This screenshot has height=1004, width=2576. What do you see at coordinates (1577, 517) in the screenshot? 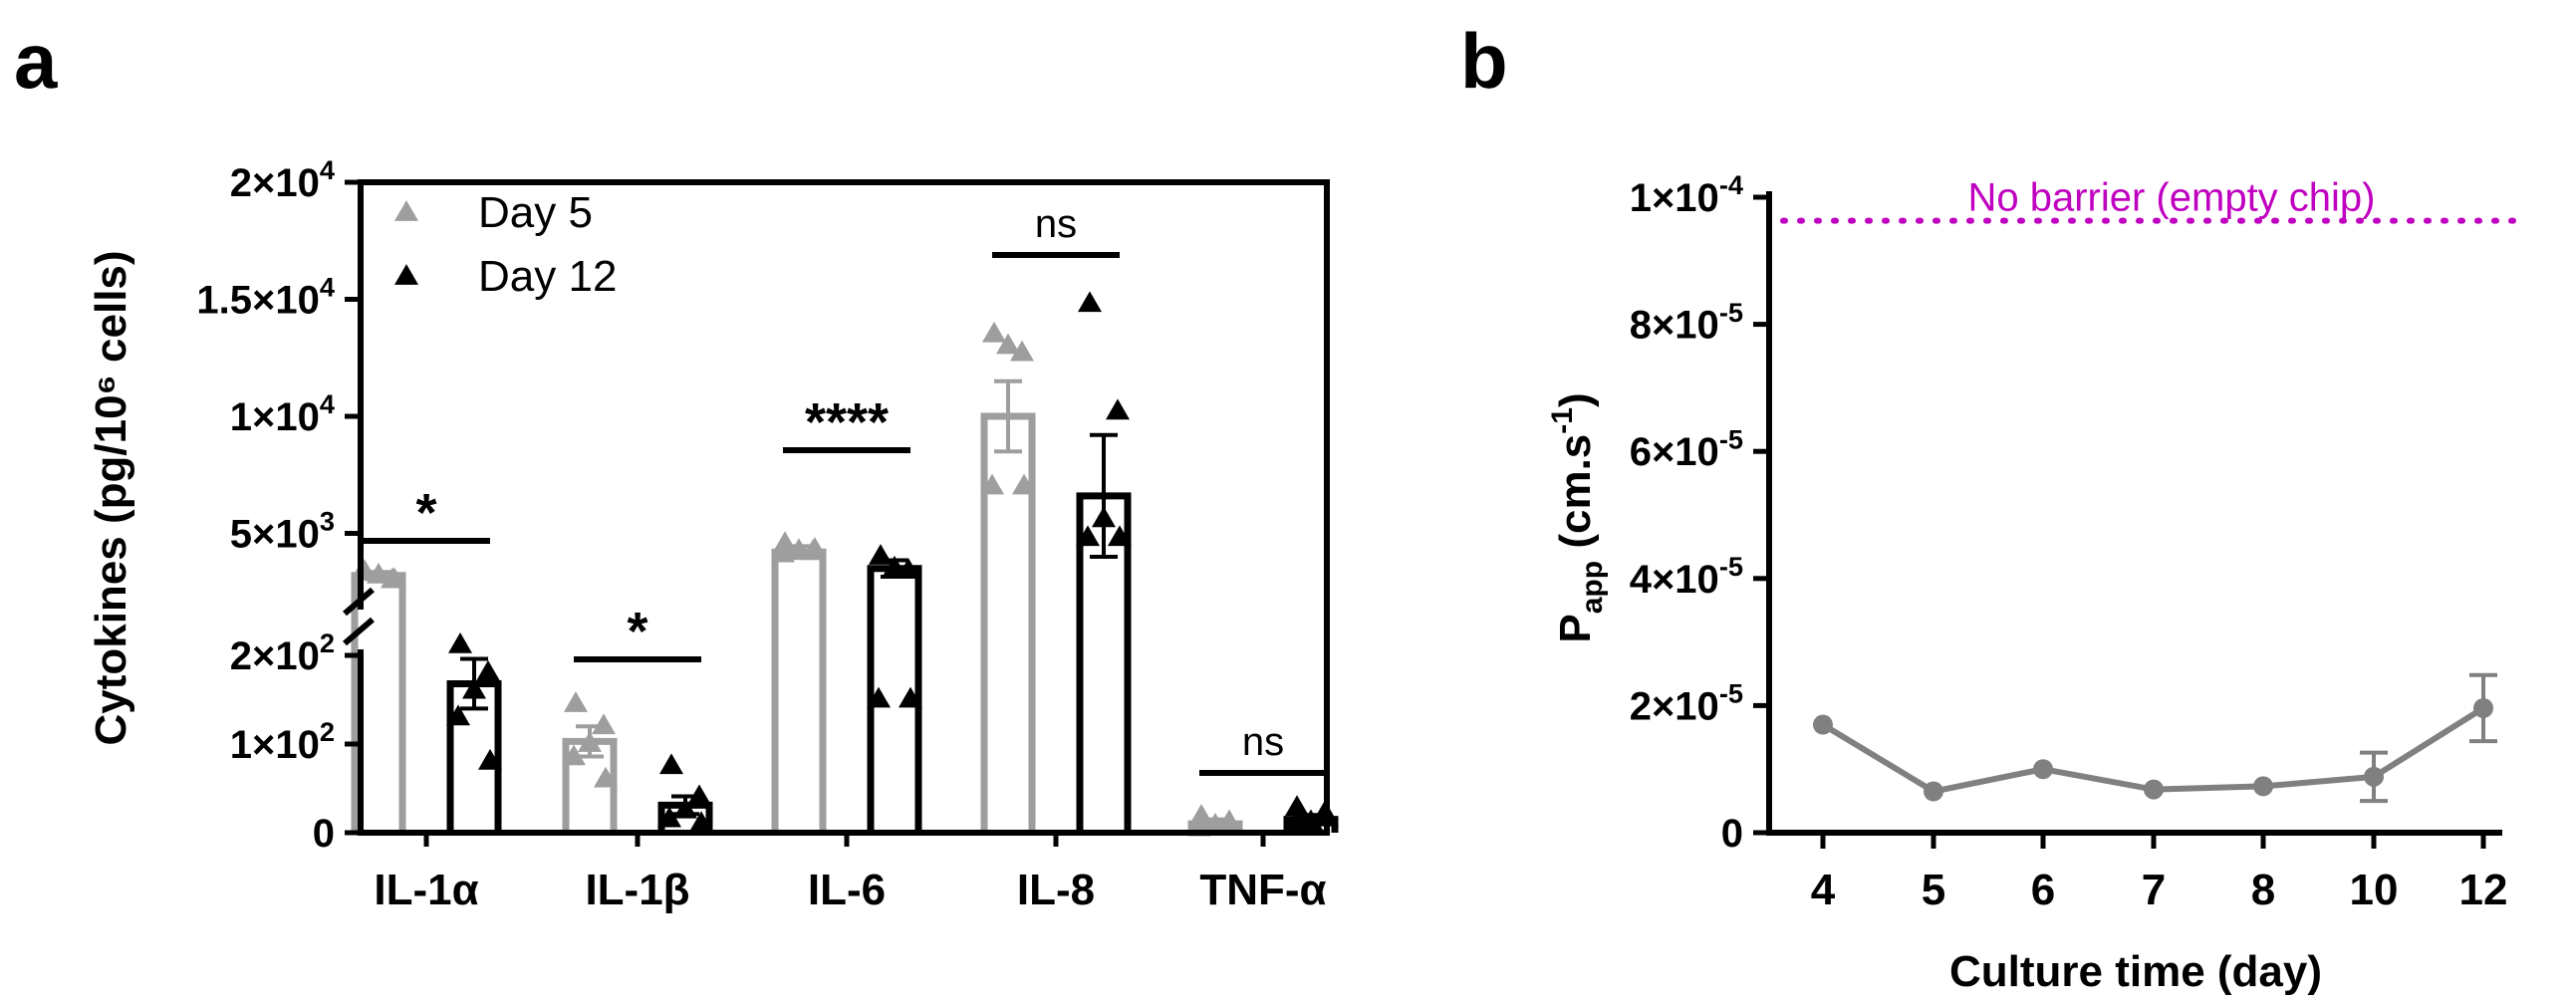
I see `y-axis-label: Papp (cm.s-1)` at bounding box center [1577, 517].